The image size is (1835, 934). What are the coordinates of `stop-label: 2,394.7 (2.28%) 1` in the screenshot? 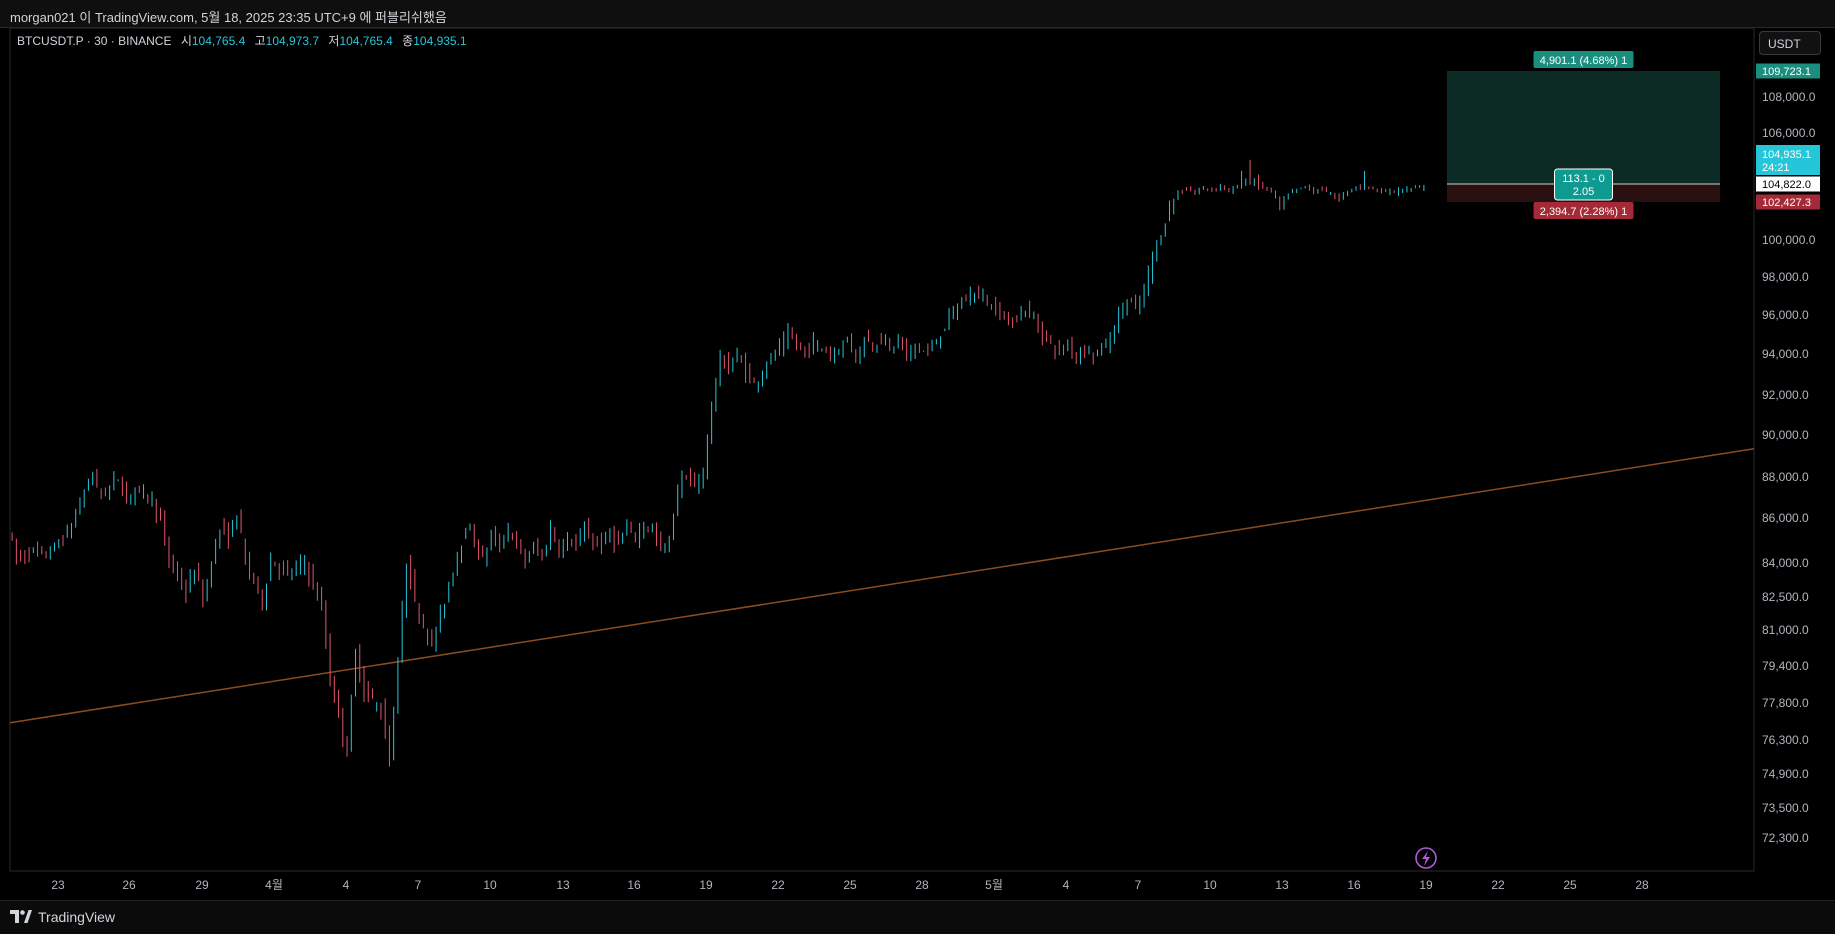 It's located at (1583, 212).